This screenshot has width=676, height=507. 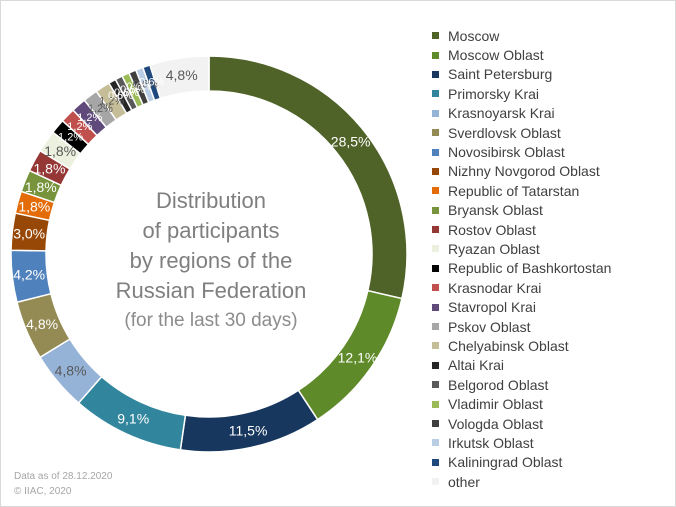 What do you see at coordinates (489, 326) in the screenshot?
I see `legend-label: Pskov Oblast` at bounding box center [489, 326].